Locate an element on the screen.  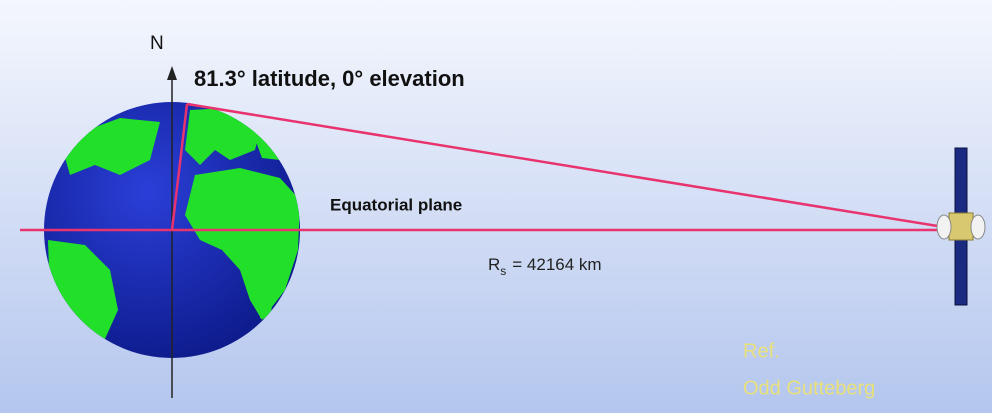
elevation-label: 81.3° latitude, 0° elevation is located at coordinates (329, 78).